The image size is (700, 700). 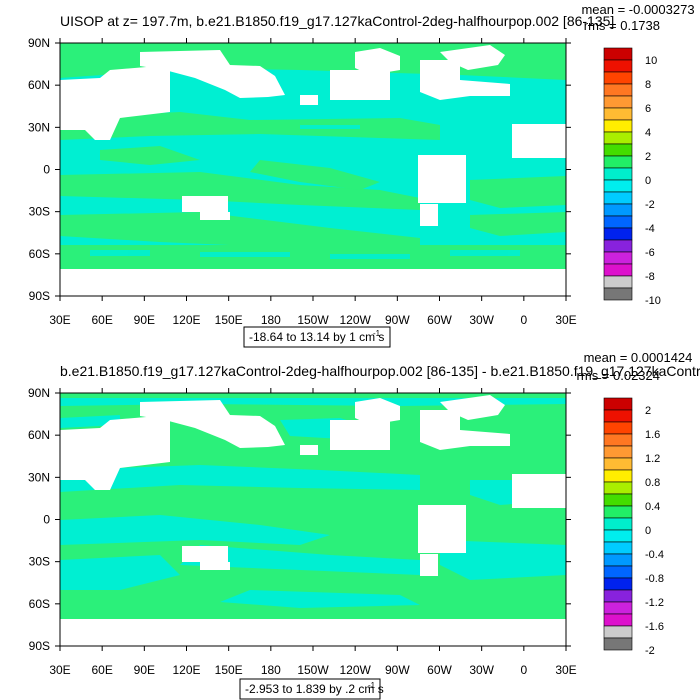 I want to click on panel-1-range-label: -18.64 to 13.14 by 1 cm s, so click(x=316, y=337).